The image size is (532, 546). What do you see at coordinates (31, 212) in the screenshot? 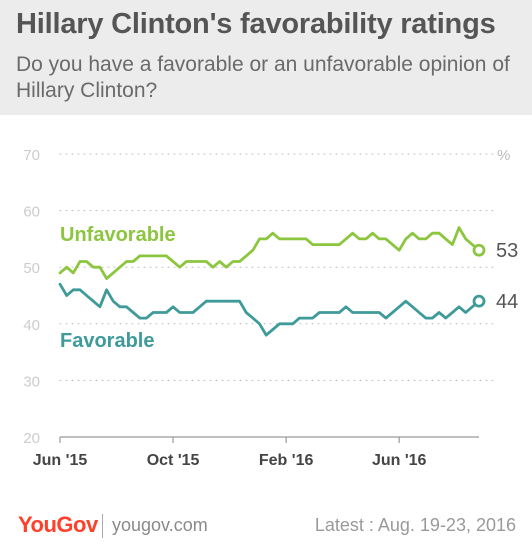
I see `y-tick-label: 60` at bounding box center [31, 212].